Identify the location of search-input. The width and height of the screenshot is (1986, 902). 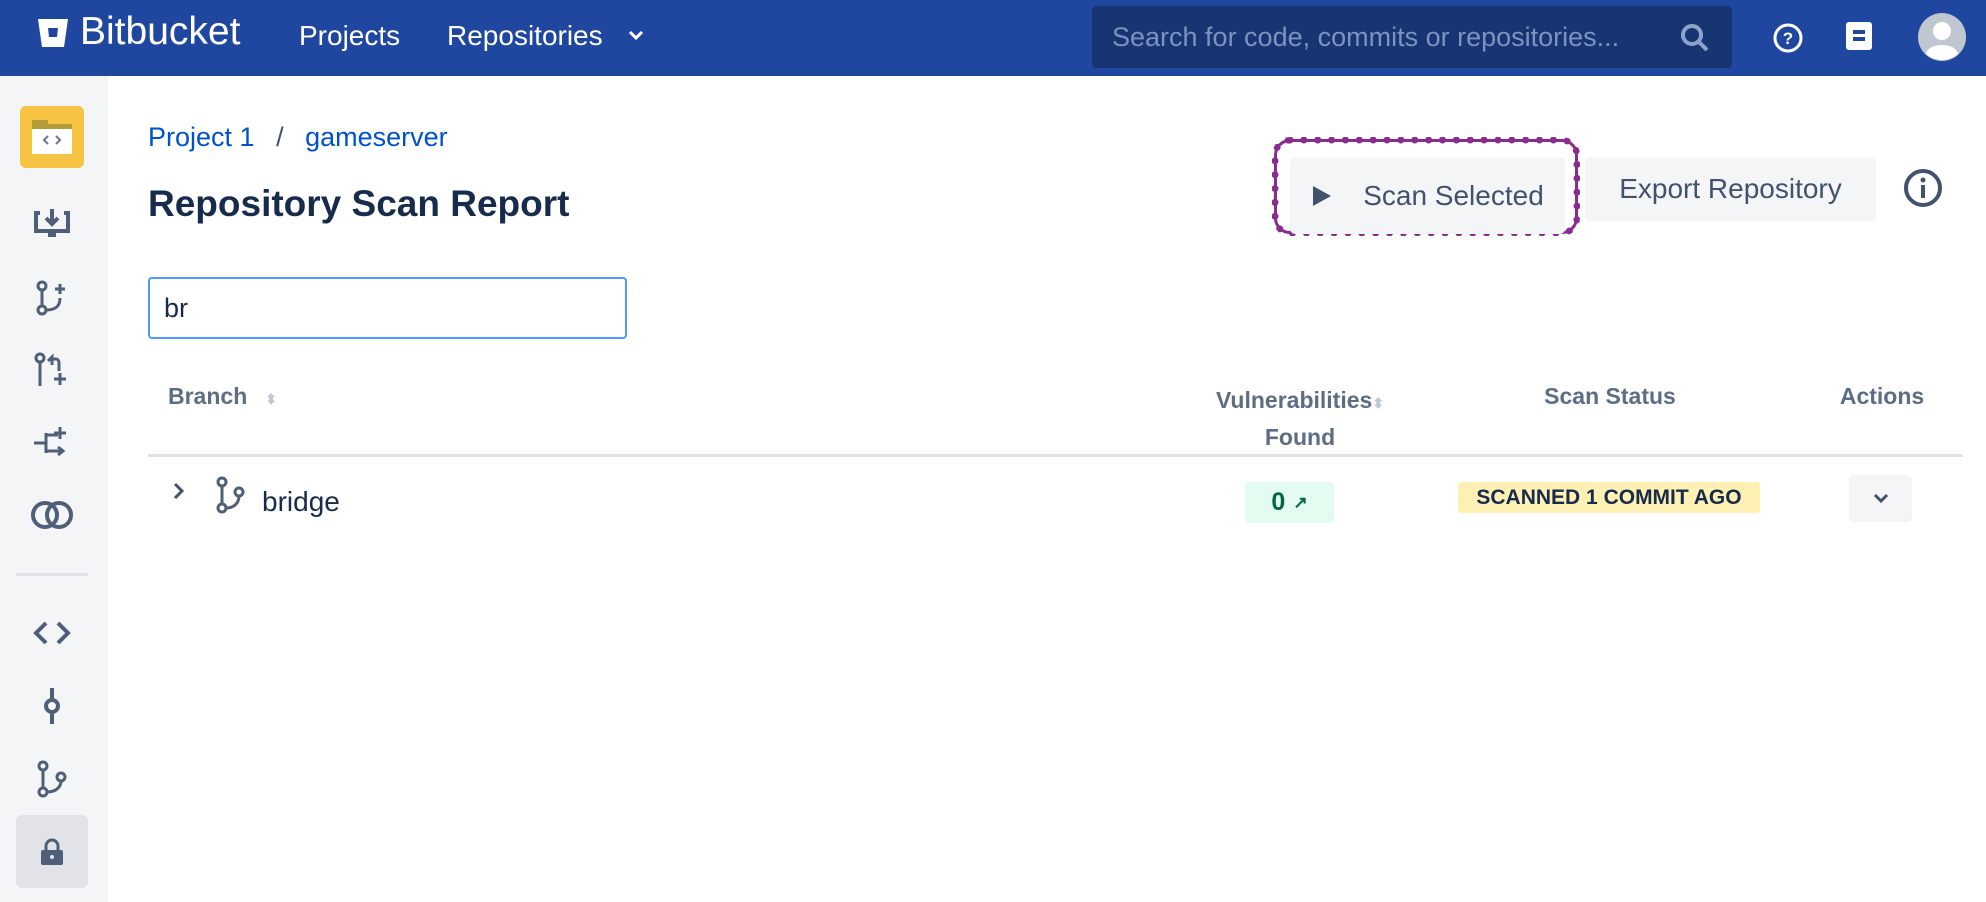
(1392, 37).